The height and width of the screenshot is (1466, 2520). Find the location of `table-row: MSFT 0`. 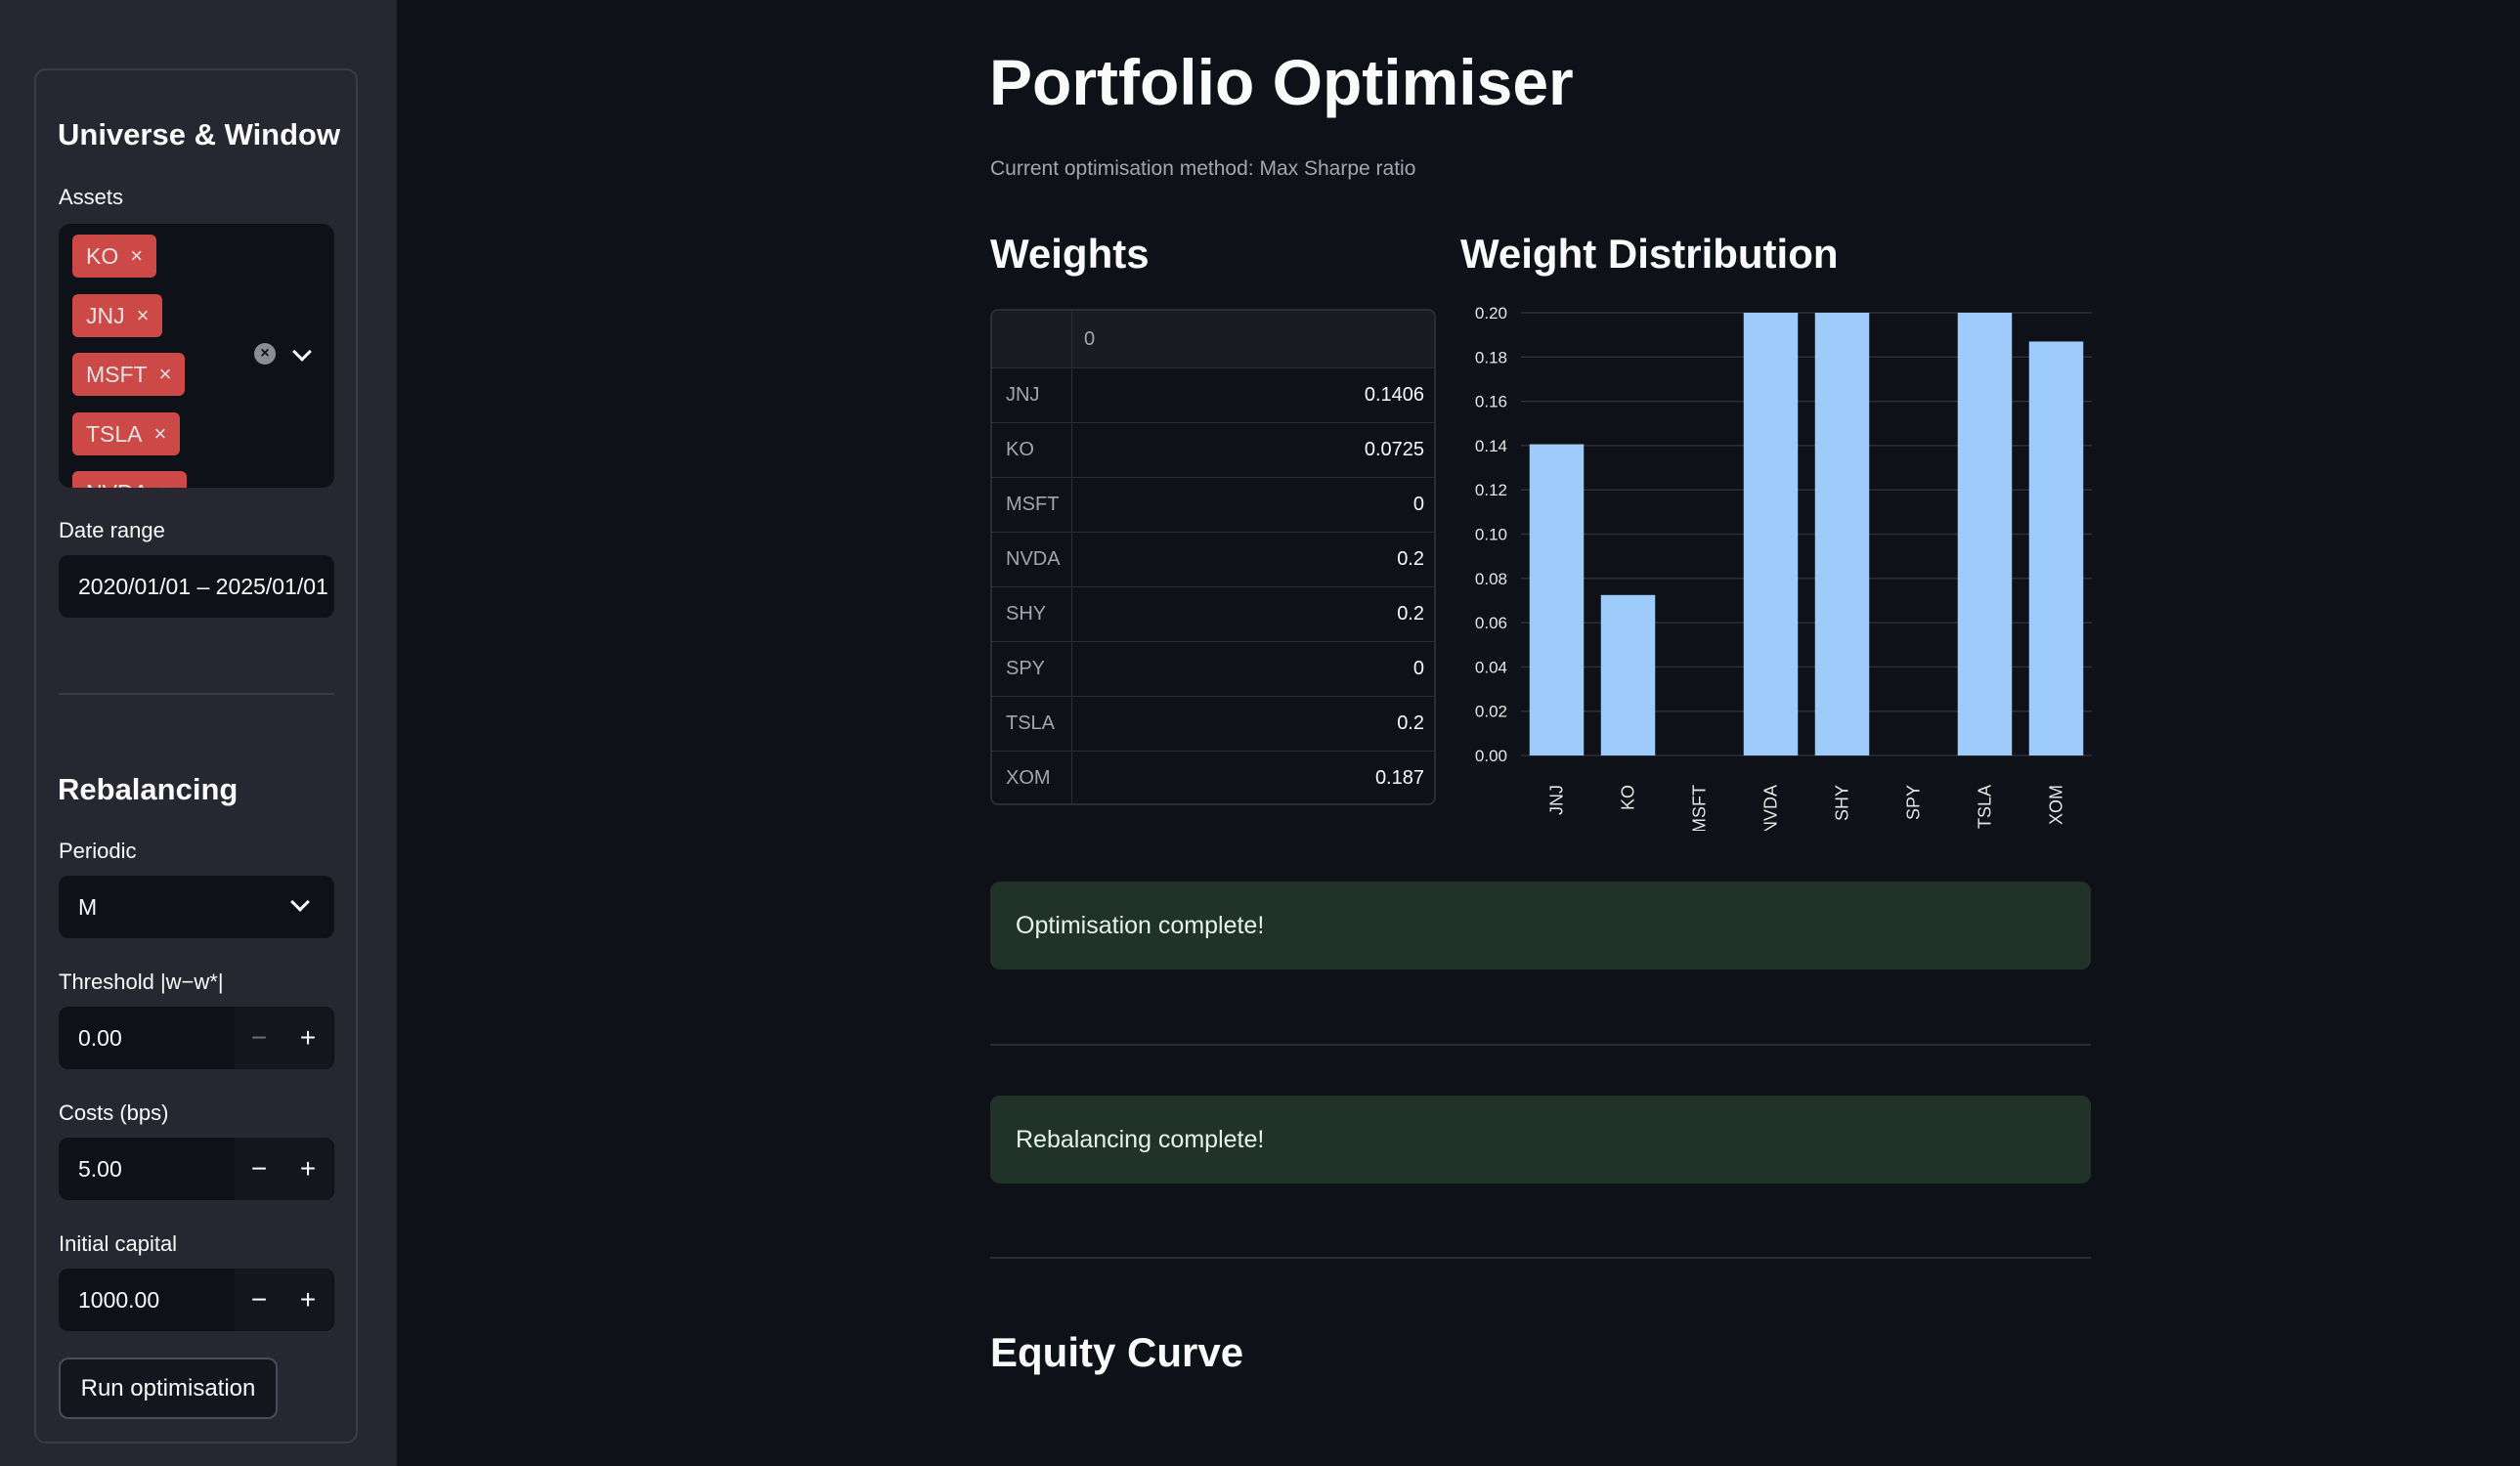

table-row: MSFT 0 is located at coordinates (1213, 504).